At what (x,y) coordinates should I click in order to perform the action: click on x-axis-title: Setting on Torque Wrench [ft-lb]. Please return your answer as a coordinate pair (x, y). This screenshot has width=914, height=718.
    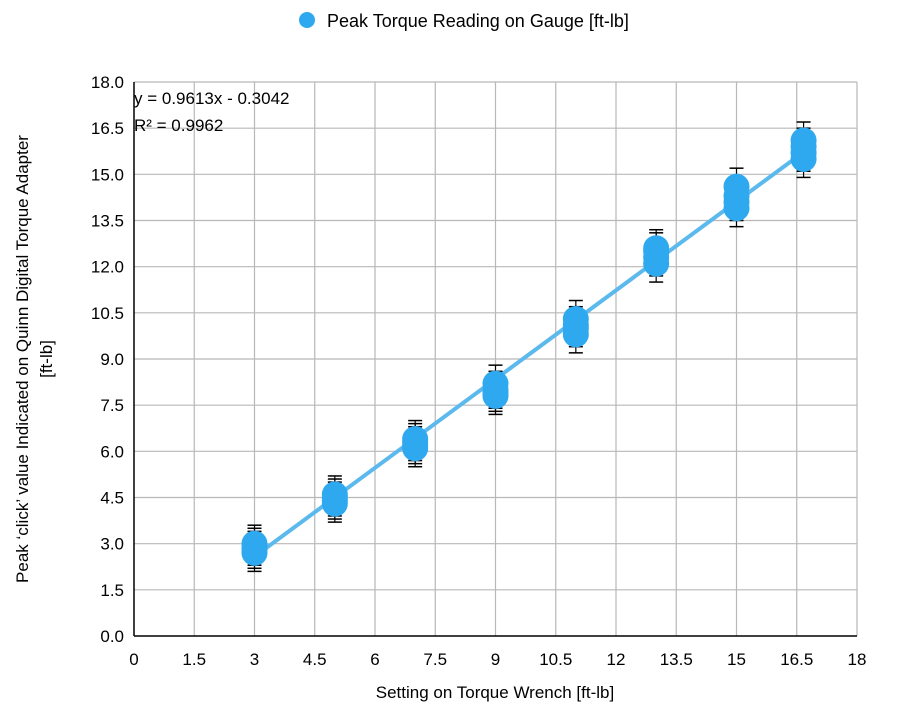
    Looking at the image, I should click on (495, 692).